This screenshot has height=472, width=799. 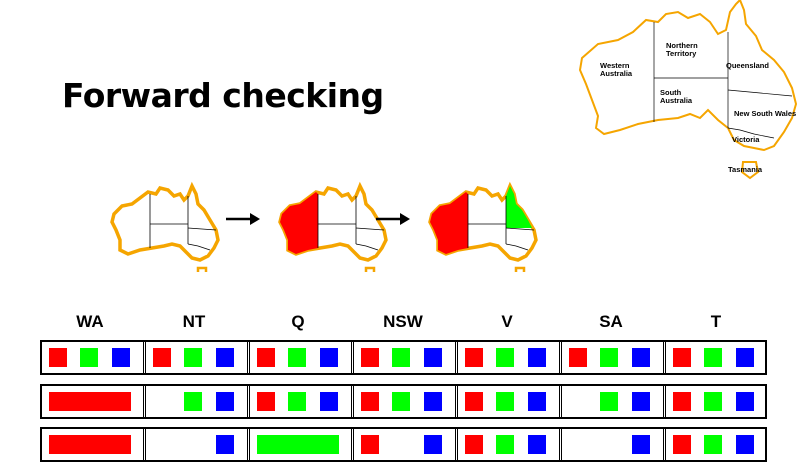 What do you see at coordinates (765, 113) in the screenshot?
I see `map-label-nsw: New South Wales` at bounding box center [765, 113].